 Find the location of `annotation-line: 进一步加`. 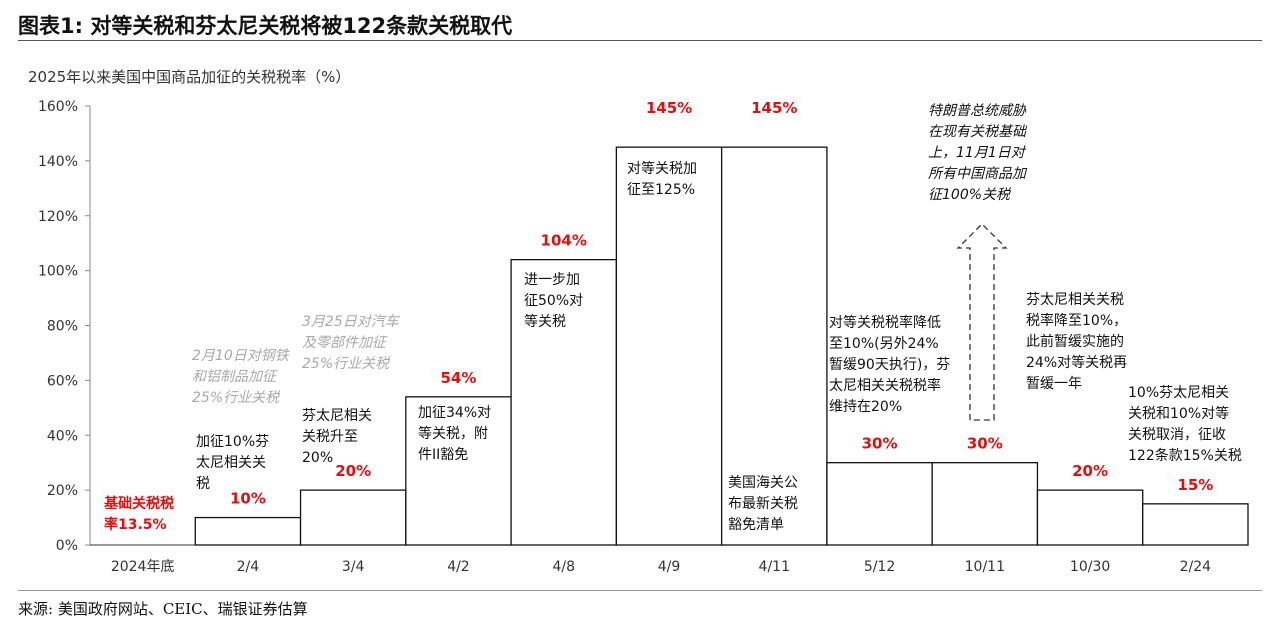

annotation-line: 进一步加 is located at coordinates (552, 280).